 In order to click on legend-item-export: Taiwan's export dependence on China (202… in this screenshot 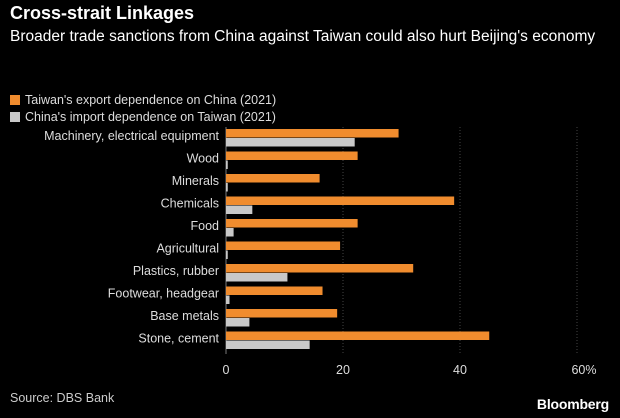, I will do `click(143, 99)`.